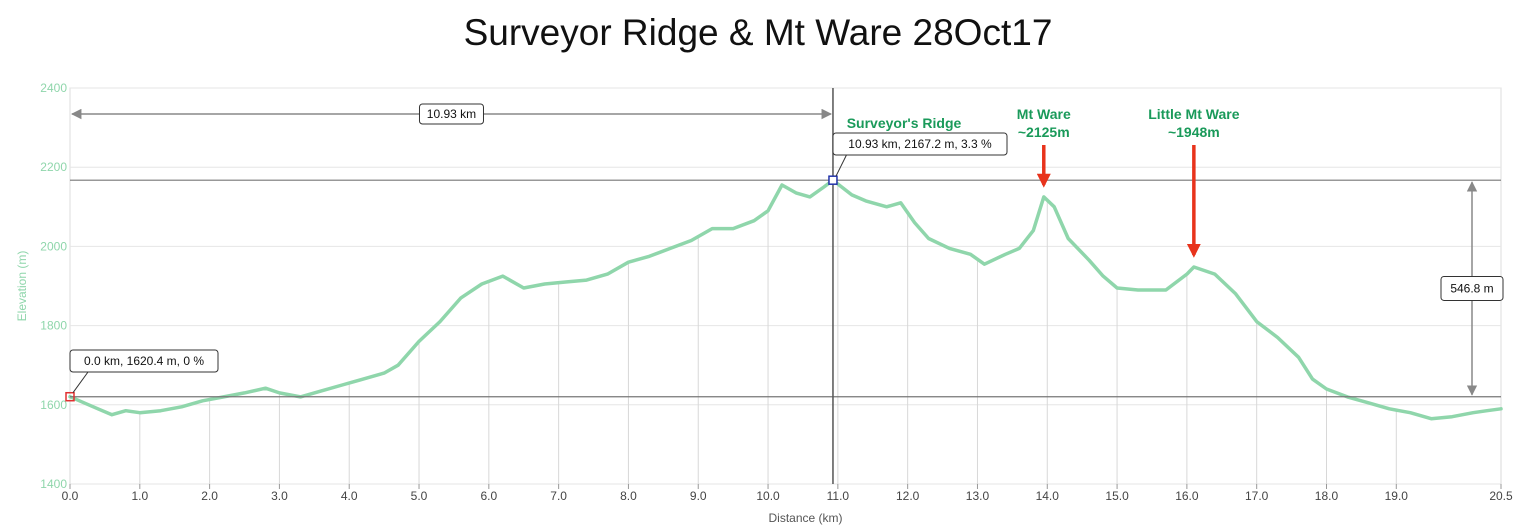 This screenshot has width=1516, height=532. Describe the element at coordinates (1044, 114) in the screenshot. I see `annotation-mt-ware-name: Mt Ware` at that location.